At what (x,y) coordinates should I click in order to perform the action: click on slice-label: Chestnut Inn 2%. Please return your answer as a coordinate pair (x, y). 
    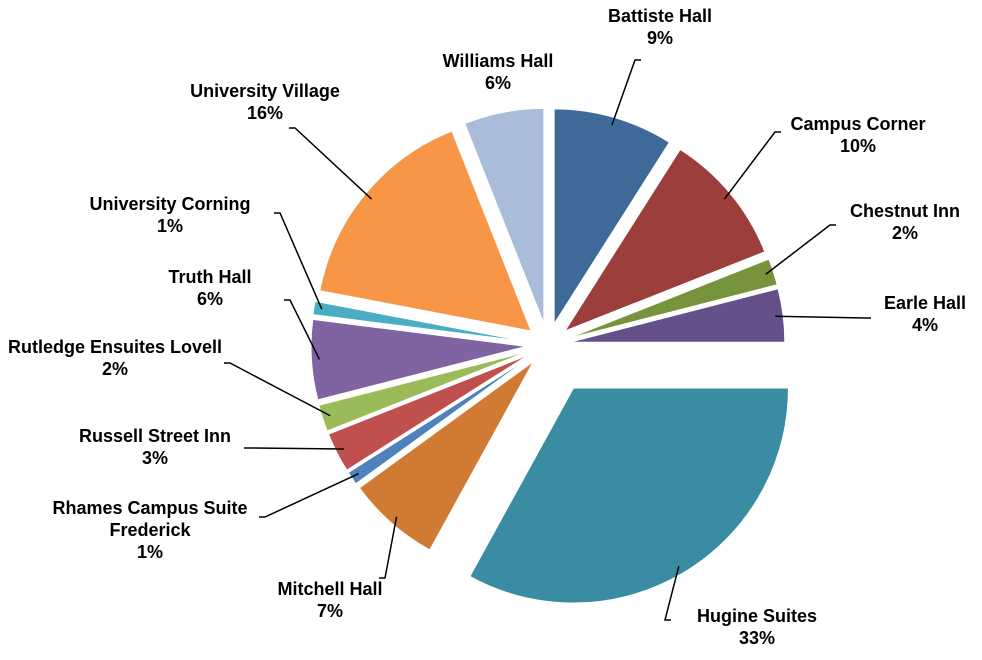
    Looking at the image, I should click on (888, 222).